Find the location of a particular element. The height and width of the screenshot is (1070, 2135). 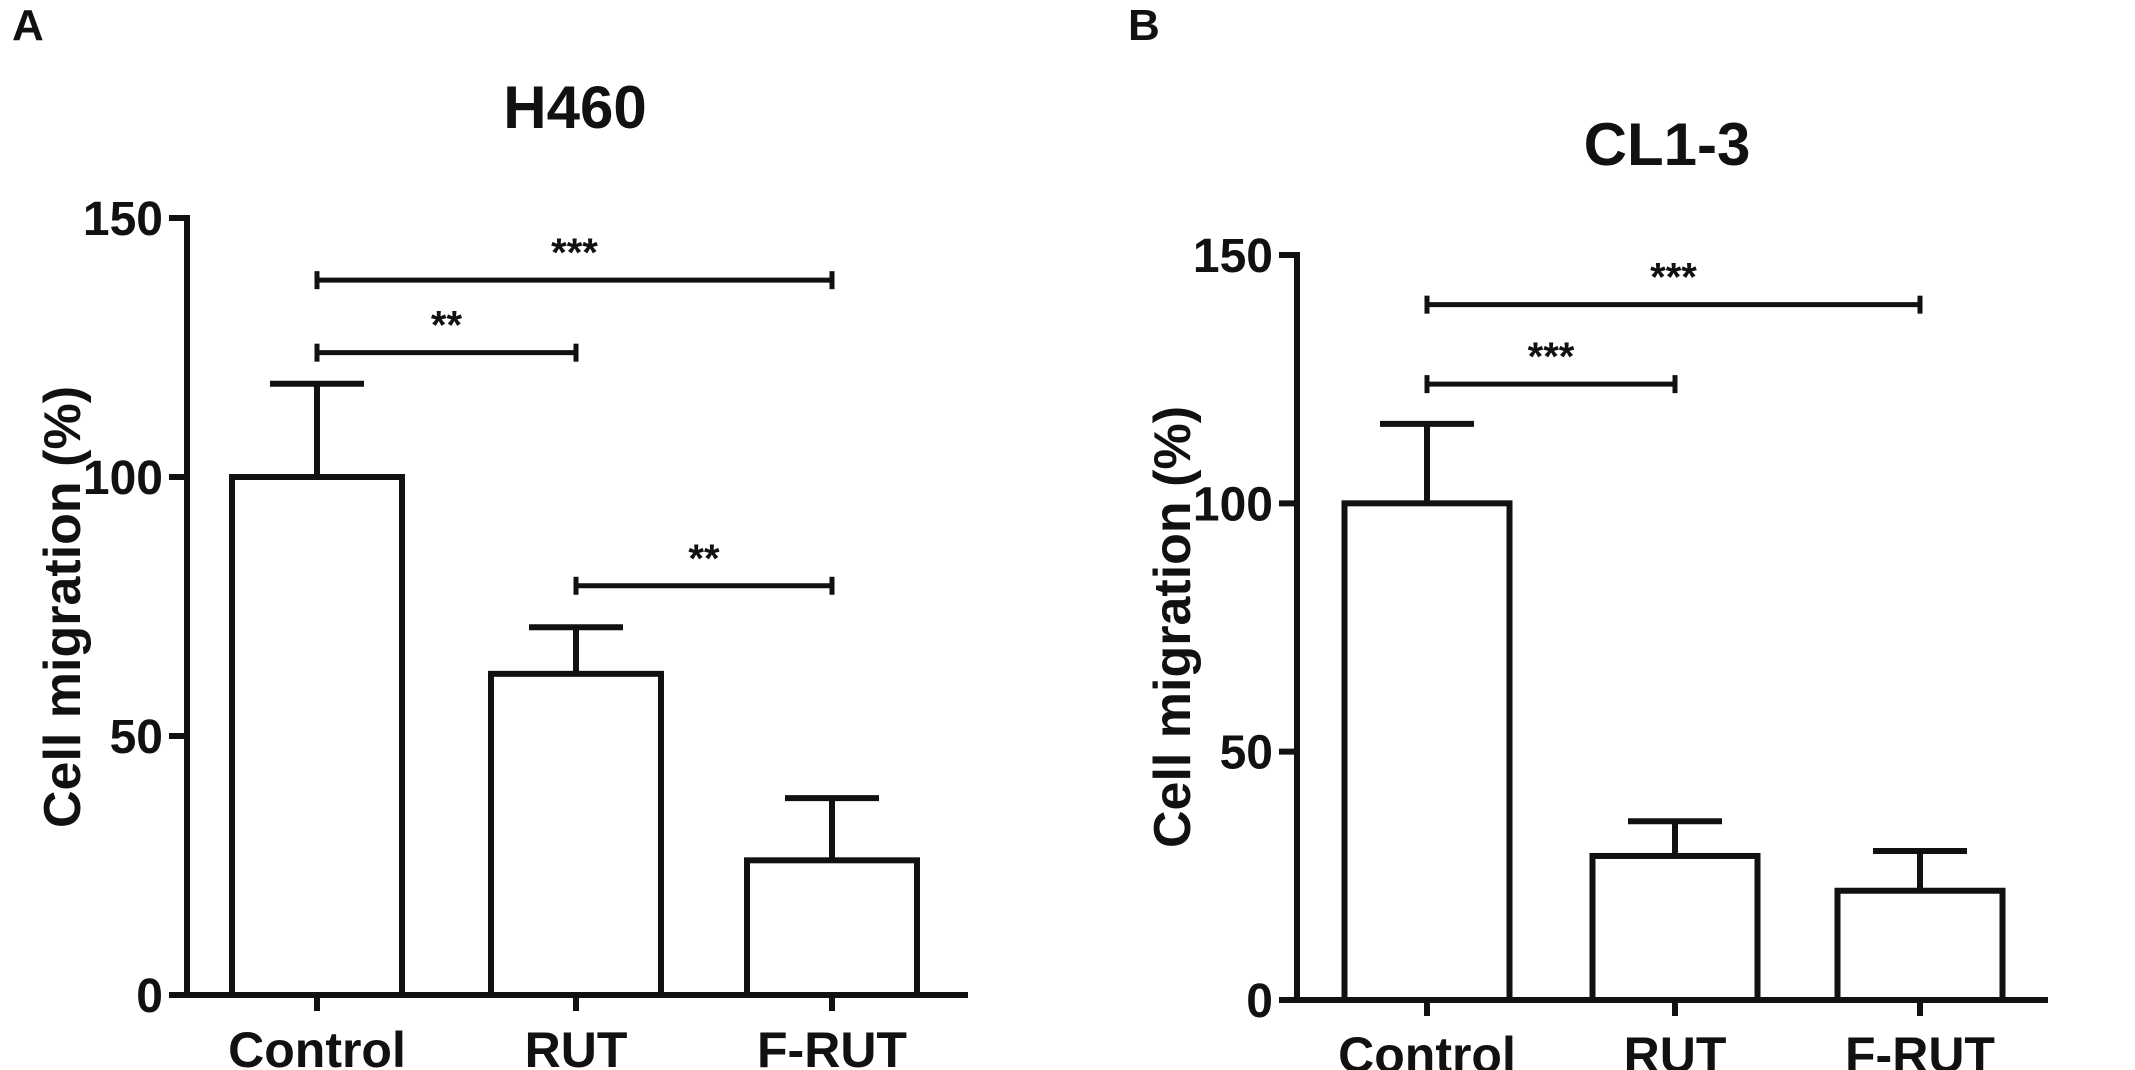

panel-letter: B is located at coordinates (1144, 25).